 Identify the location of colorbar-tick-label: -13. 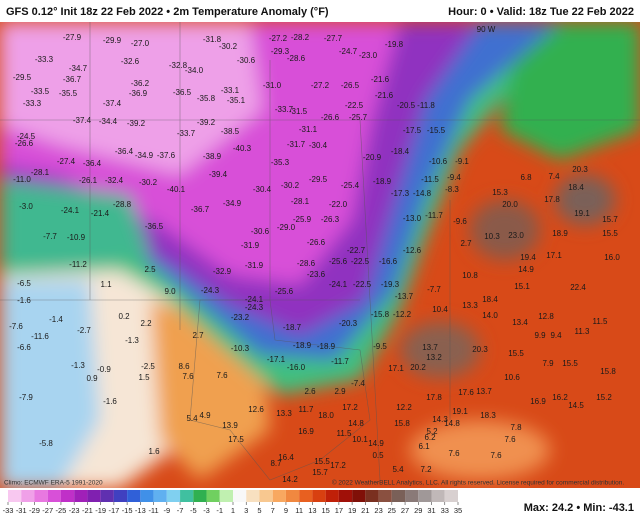
(140, 510).